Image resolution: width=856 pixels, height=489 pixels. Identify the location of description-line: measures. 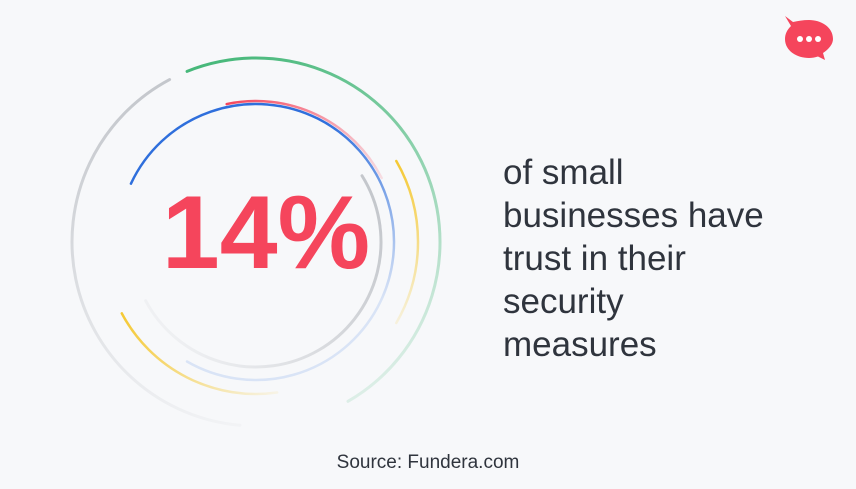
(580, 344).